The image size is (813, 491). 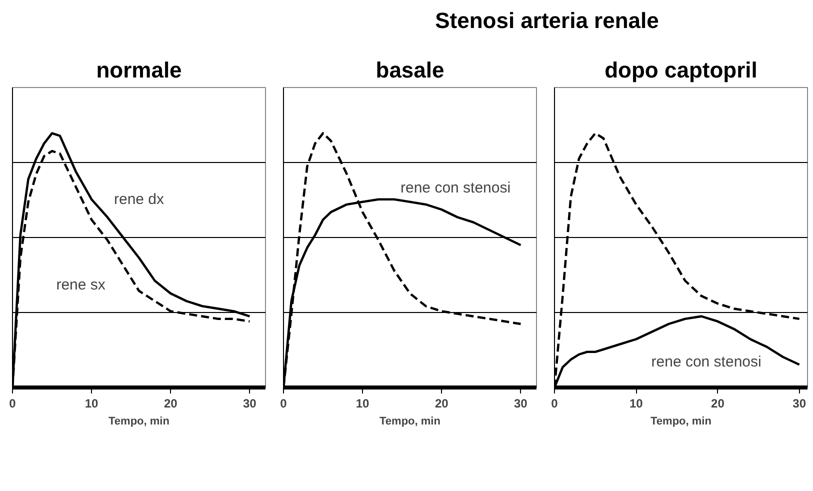 What do you see at coordinates (547, 21) in the screenshot?
I see `text: Stenosi arteria renale` at bounding box center [547, 21].